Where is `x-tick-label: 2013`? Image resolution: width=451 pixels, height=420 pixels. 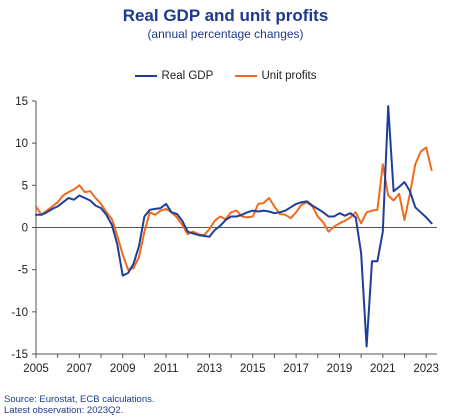
x-tick-label: 2013 is located at coordinates (210, 369).